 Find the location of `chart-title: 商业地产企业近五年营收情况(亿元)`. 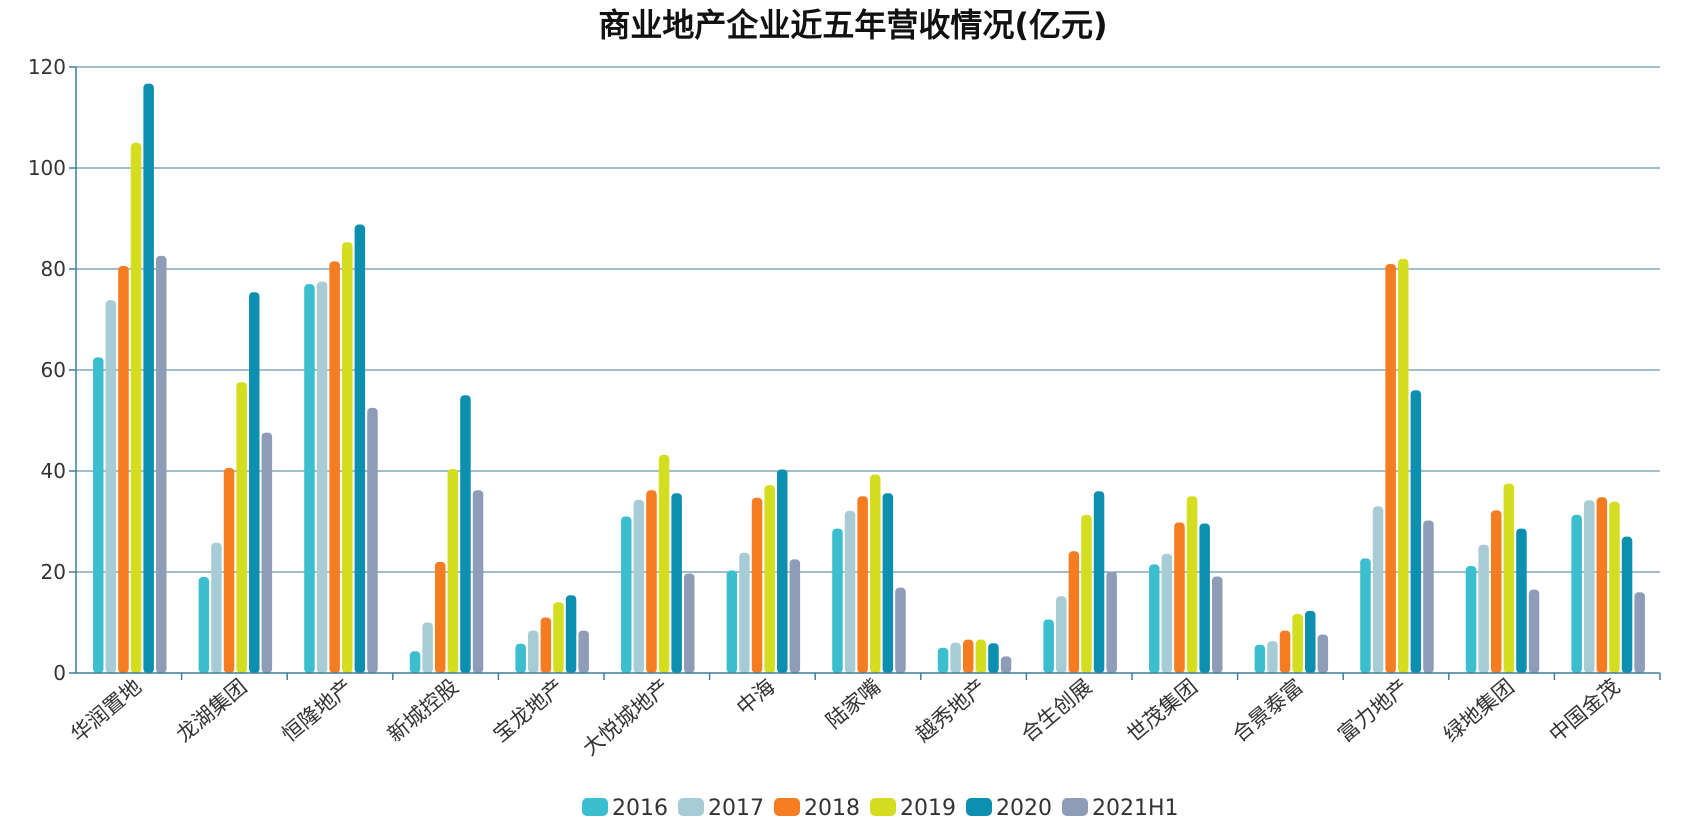

chart-title: 商业地产企业近五年营收情况(亿元) is located at coordinates (852, 25).